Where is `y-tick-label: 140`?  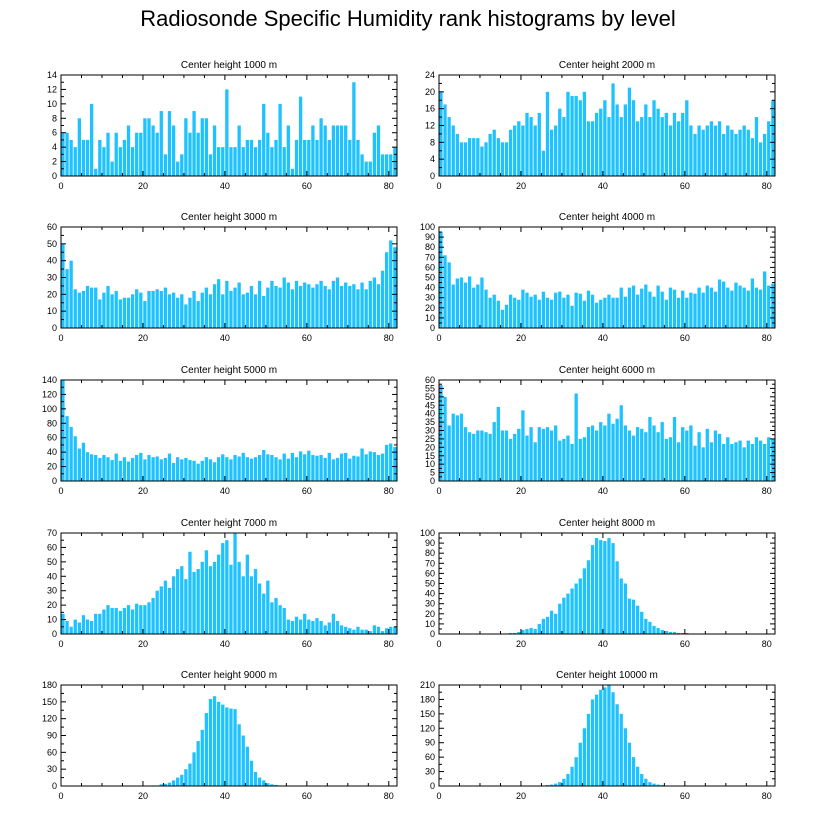
y-tick-label: 140 is located at coordinates (49, 380).